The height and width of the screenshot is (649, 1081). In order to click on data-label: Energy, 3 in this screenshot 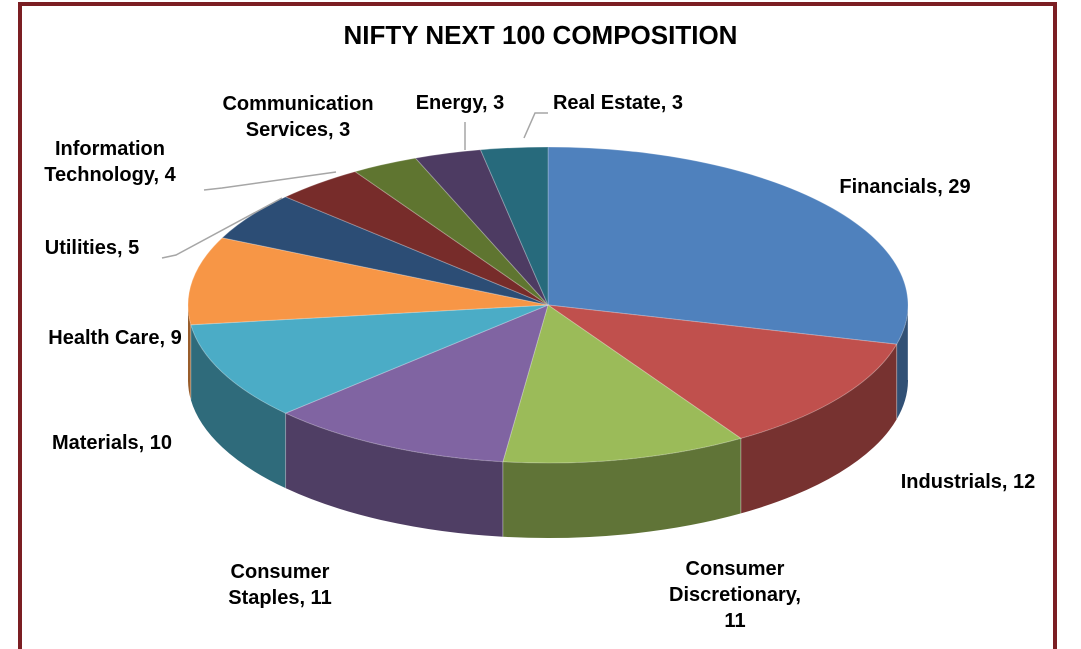, I will do `click(460, 103)`.